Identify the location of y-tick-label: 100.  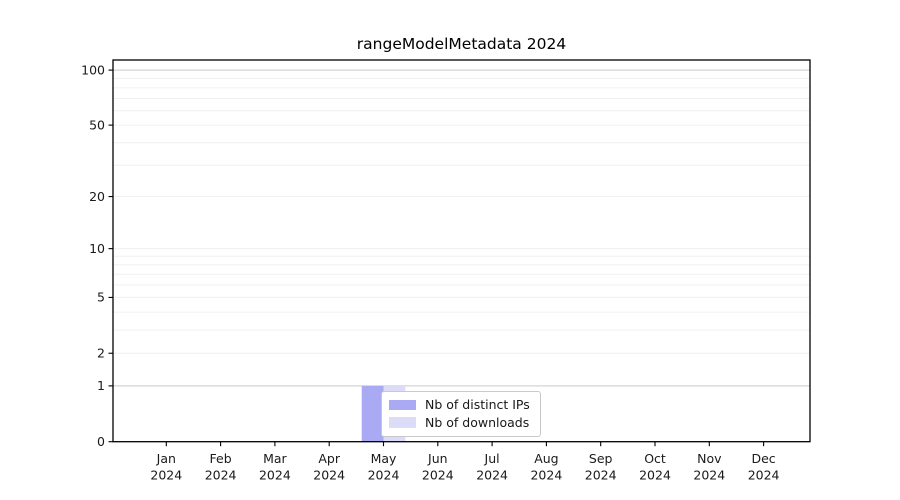
(93, 69).